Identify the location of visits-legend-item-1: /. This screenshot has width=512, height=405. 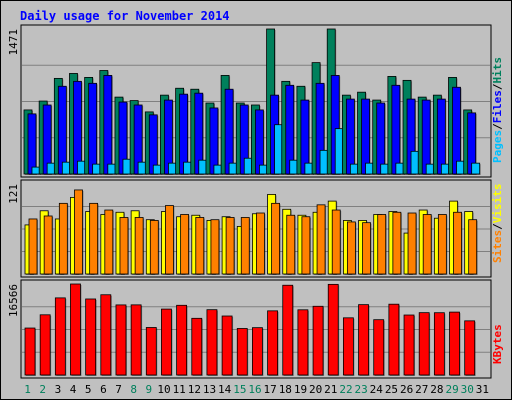
(497, 226).